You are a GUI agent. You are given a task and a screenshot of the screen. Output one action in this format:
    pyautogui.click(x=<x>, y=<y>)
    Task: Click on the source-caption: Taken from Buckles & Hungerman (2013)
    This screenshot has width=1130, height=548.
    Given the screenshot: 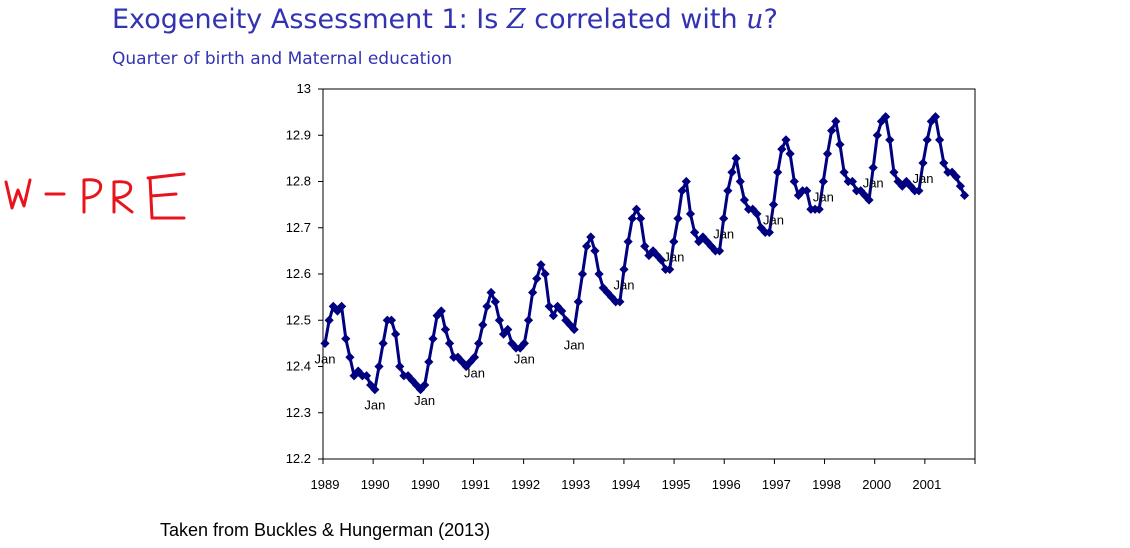 What is the action you would take?
    pyautogui.click(x=325, y=530)
    